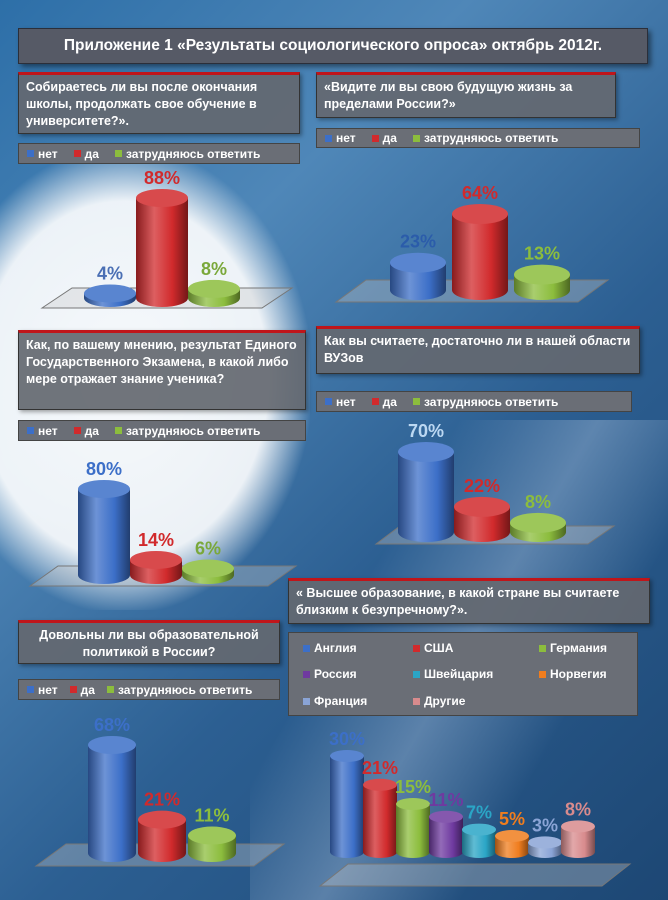  I want to click on legend-item-norway: Норвегия, so click(573, 674).